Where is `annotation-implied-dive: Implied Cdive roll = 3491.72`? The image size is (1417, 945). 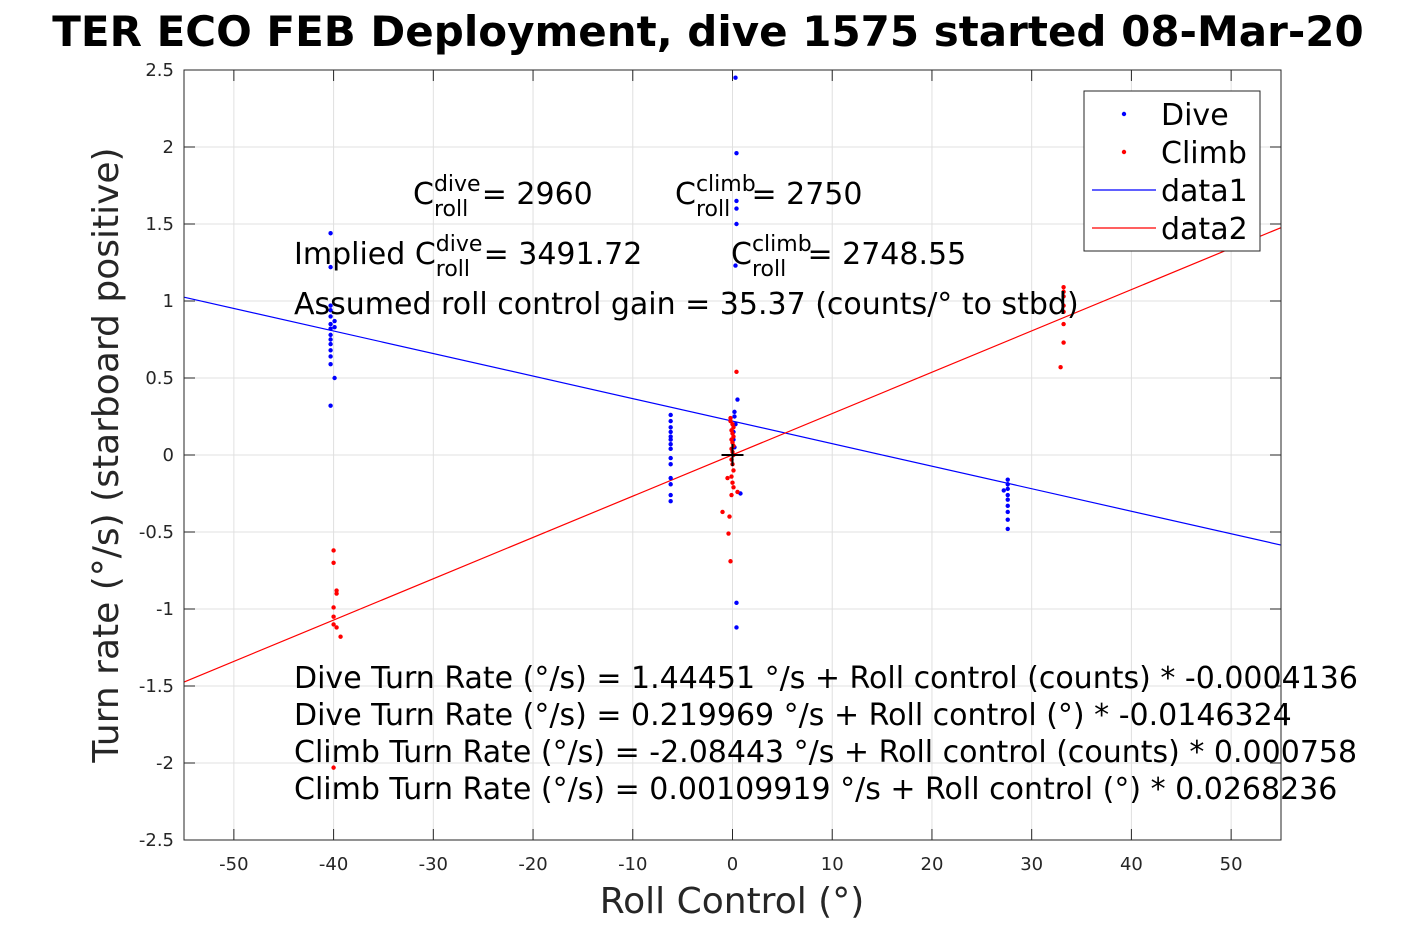 annotation-implied-dive: Implied Cdive roll = 3491.72 is located at coordinates (468, 257).